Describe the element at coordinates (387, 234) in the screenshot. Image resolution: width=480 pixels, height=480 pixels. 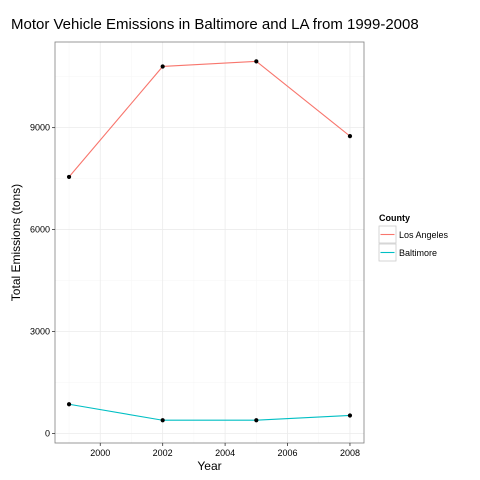
I see `legend-key-los-angeles` at that location.